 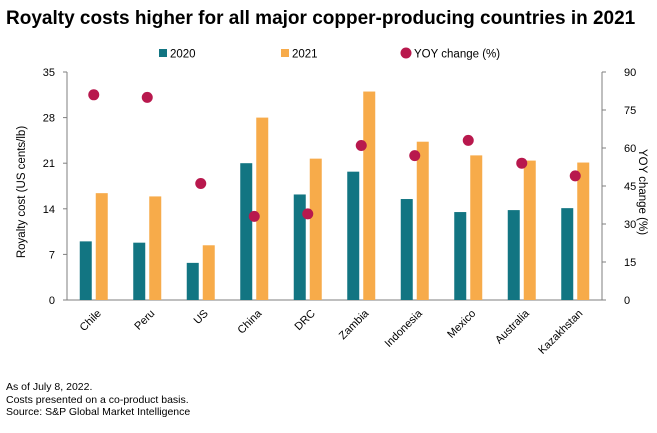 I want to click on y-tick-label-left: 14, so click(x=49, y=210).